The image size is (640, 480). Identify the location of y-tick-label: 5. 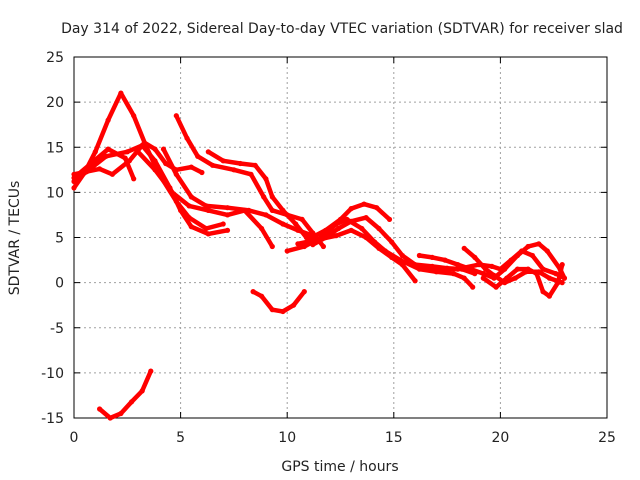
(59, 239).